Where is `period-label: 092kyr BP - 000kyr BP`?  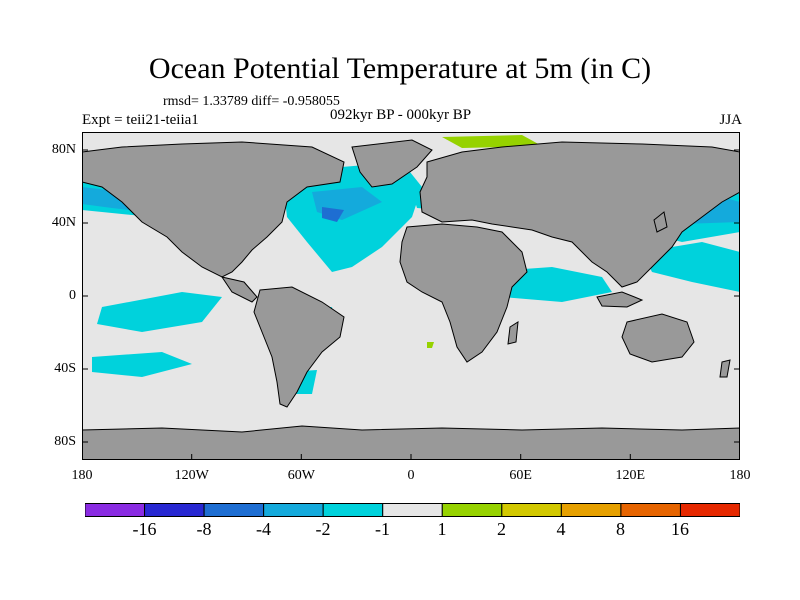
period-label: 092kyr BP - 000kyr BP is located at coordinates (401, 115).